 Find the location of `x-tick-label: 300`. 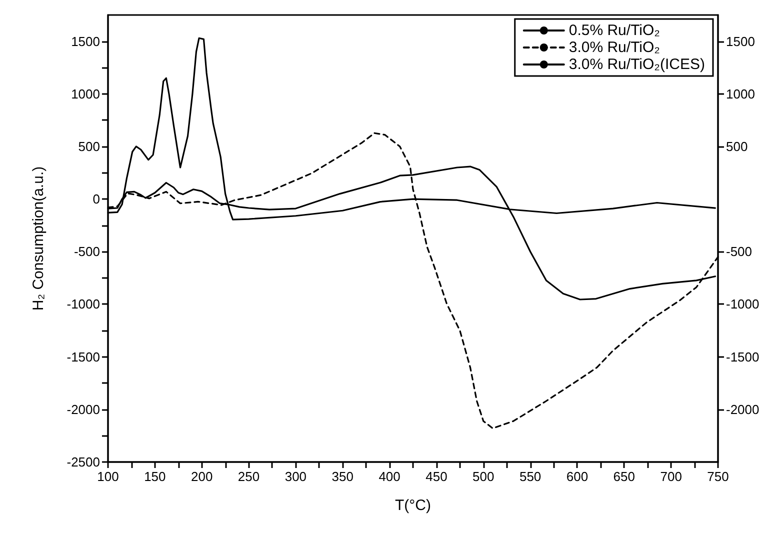

x-tick-label: 300 is located at coordinates (295, 476).